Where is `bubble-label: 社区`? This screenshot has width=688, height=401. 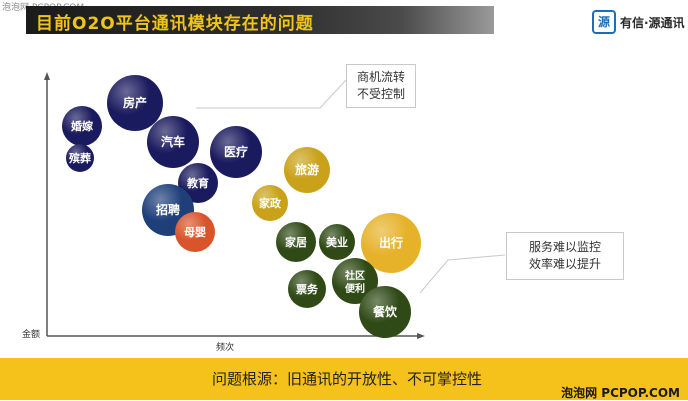
bubble-label: 社区 is located at coordinates (354, 275).